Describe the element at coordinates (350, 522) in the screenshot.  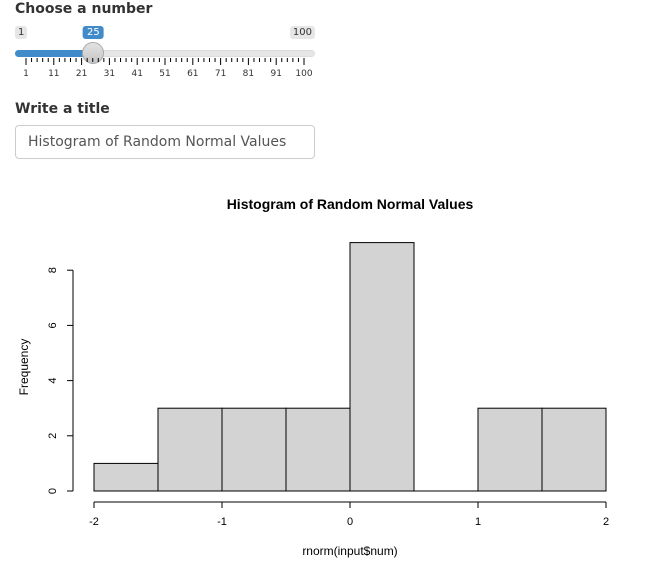
I see `x-tick-label: 0` at that location.